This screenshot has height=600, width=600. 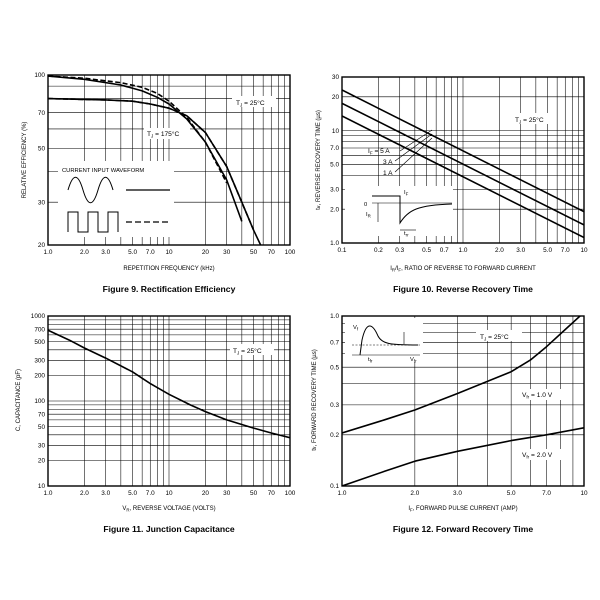 I want to click on figure-10-if3-label: 3 A, so click(x=388, y=162).